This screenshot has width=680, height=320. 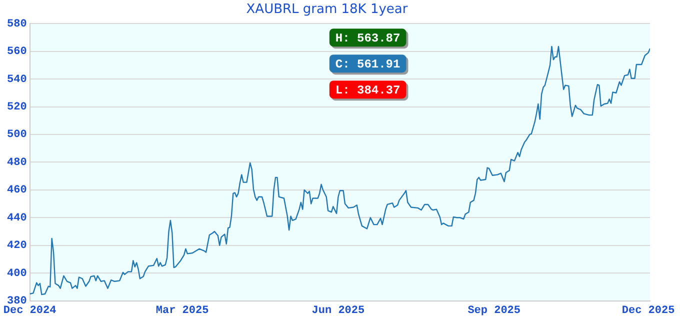 What do you see at coordinates (16, 246) in the screenshot?
I see `y-tick-label: 420` at bounding box center [16, 246].